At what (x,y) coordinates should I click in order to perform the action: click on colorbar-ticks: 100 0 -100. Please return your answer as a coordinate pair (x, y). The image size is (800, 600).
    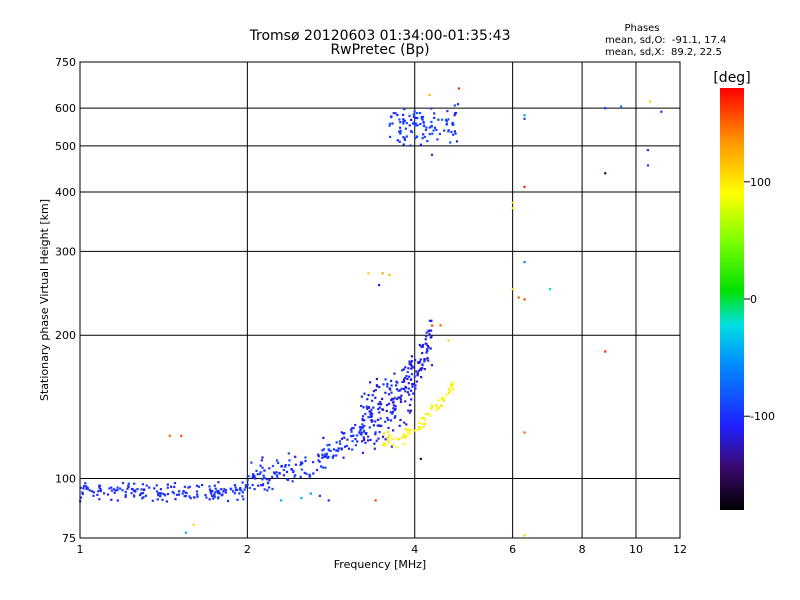
    Looking at the image, I should click on (759, 299).